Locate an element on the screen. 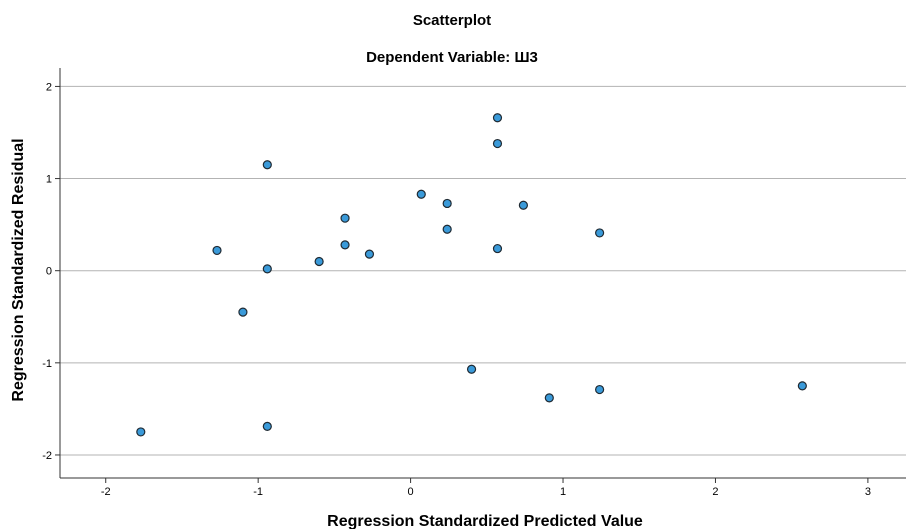 The width and height of the screenshot is (907, 529). x-tick-label: 1 is located at coordinates (563, 492).